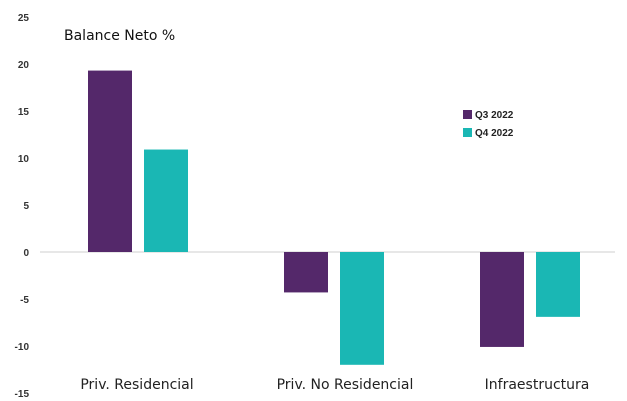 The image size is (627, 401). I want to click on y-tick-label: 10, so click(24, 159).